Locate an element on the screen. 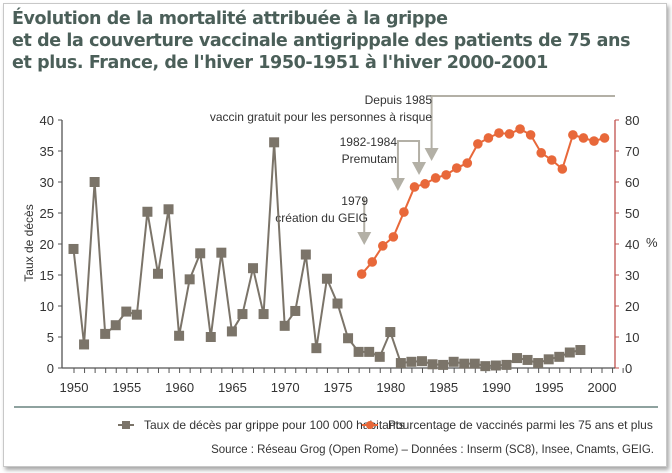 The height and width of the screenshot is (473, 672). legend-circle-marker is located at coordinates (370, 425).